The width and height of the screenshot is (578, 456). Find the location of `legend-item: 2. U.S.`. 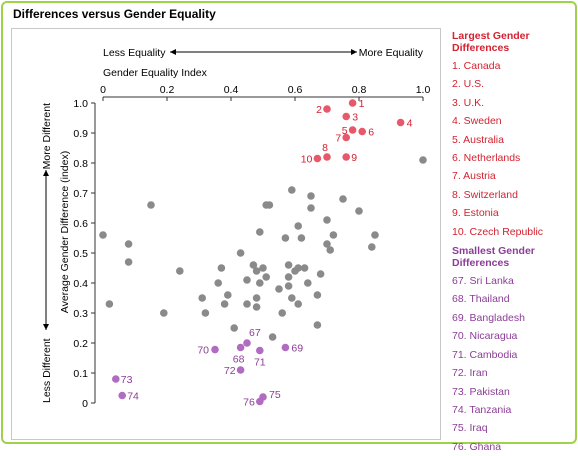

legend-item: 2. U.S. is located at coordinates (468, 84).